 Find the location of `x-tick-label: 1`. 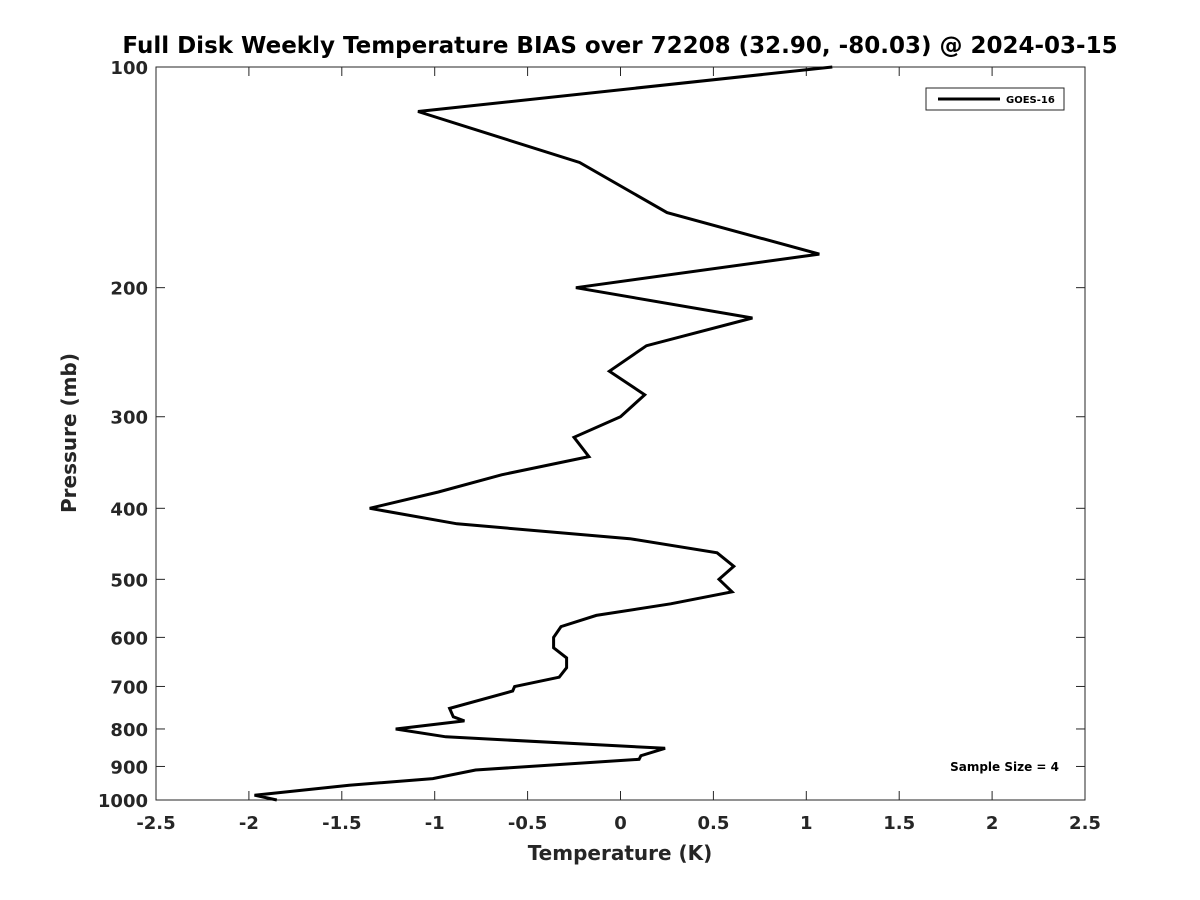

x-tick-label: 1 is located at coordinates (806, 823).